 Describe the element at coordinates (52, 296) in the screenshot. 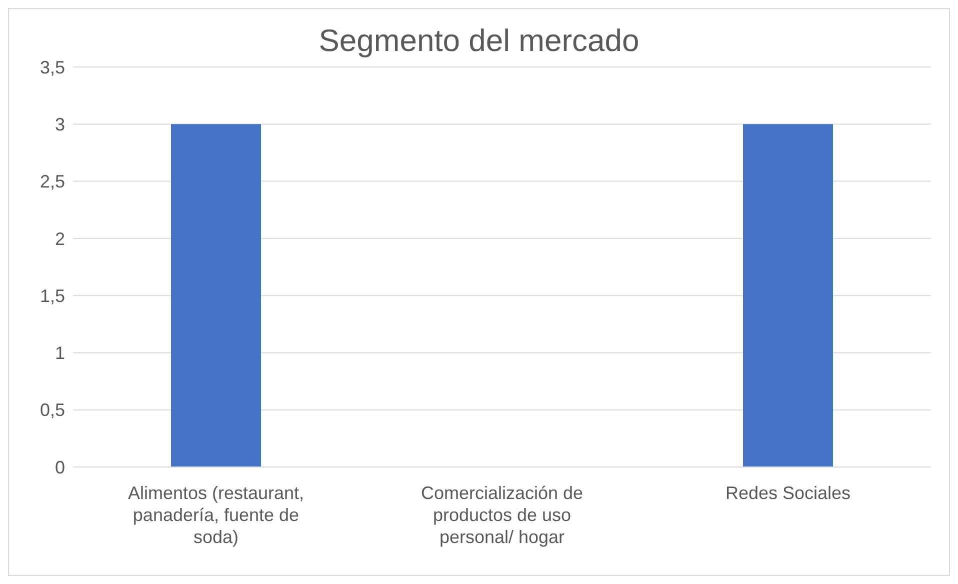

I see `y-tick-label: 1,5` at that location.